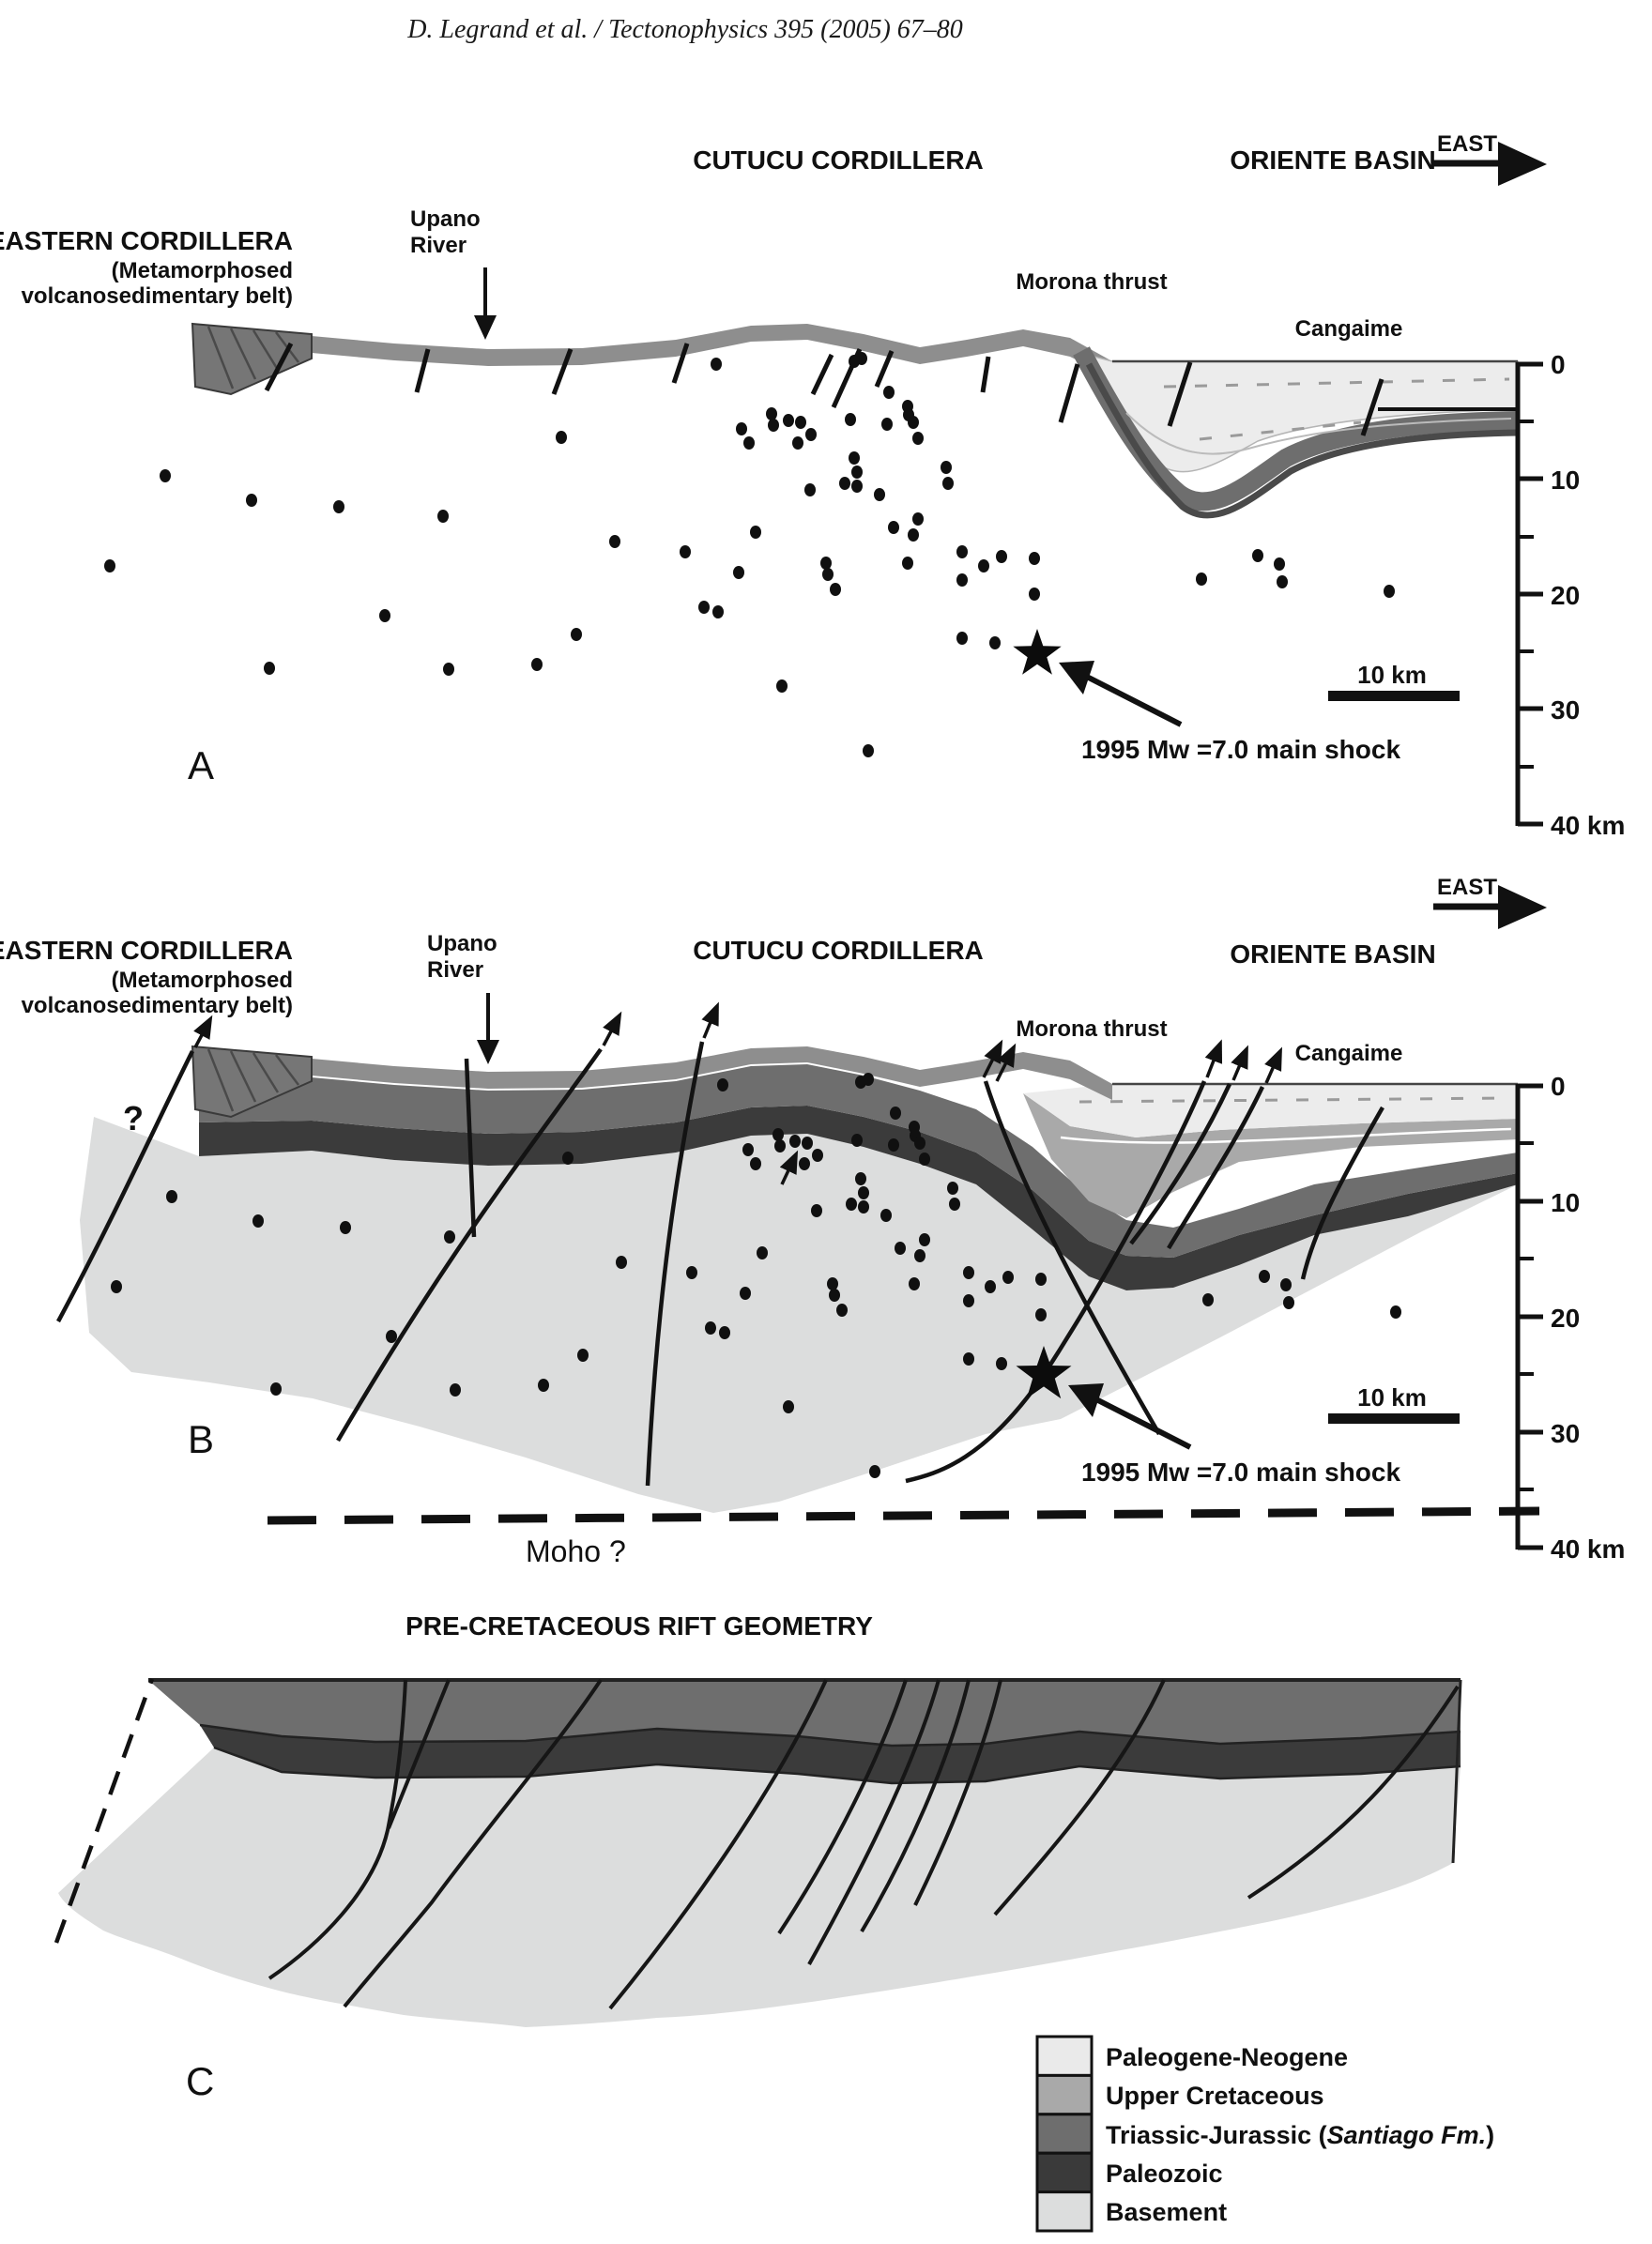 This screenshot has width=1652, height=2244. Describe the element at coordinates (104, 1811) in the screenshot. I see `eroded-edge-dashed-line` at that location.